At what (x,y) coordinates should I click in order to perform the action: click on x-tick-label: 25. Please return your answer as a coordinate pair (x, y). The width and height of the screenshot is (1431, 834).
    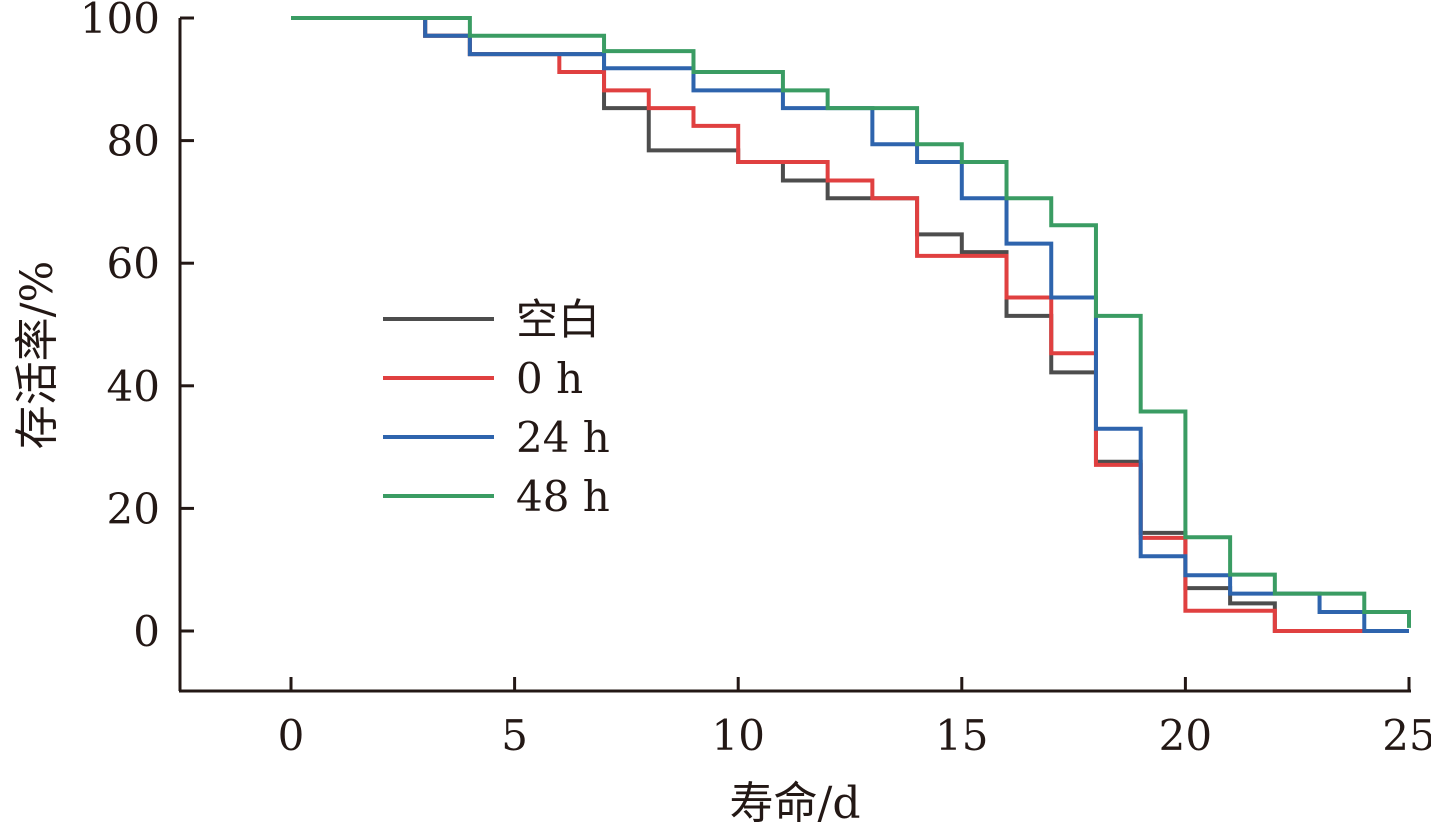
    Looking at the image, I should click on (1406, 735).